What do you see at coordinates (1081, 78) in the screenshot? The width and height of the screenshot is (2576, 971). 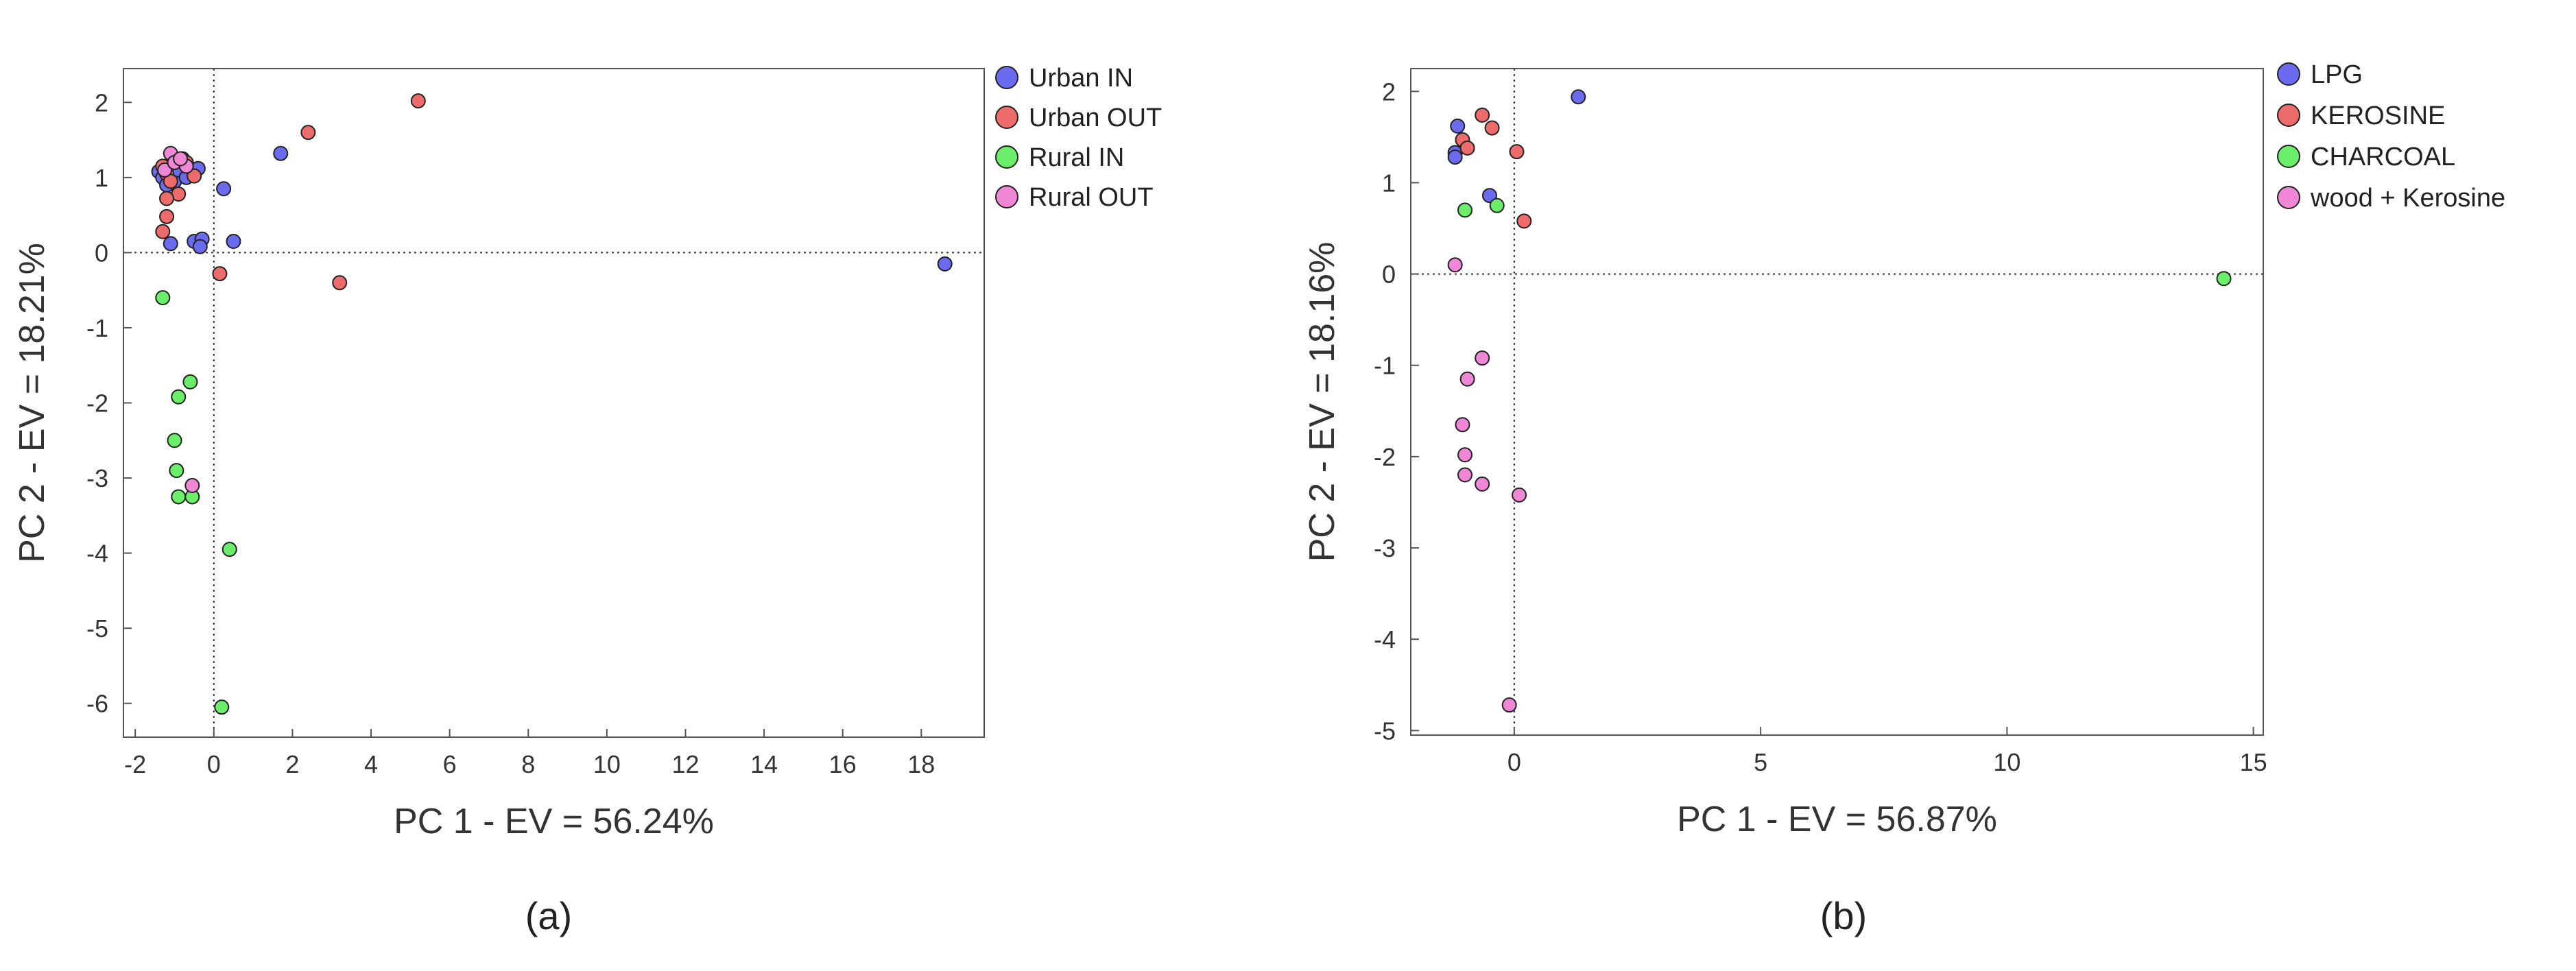 I see `panel-a-legend-label: Urban IN` at bounding box center [1081, 78].